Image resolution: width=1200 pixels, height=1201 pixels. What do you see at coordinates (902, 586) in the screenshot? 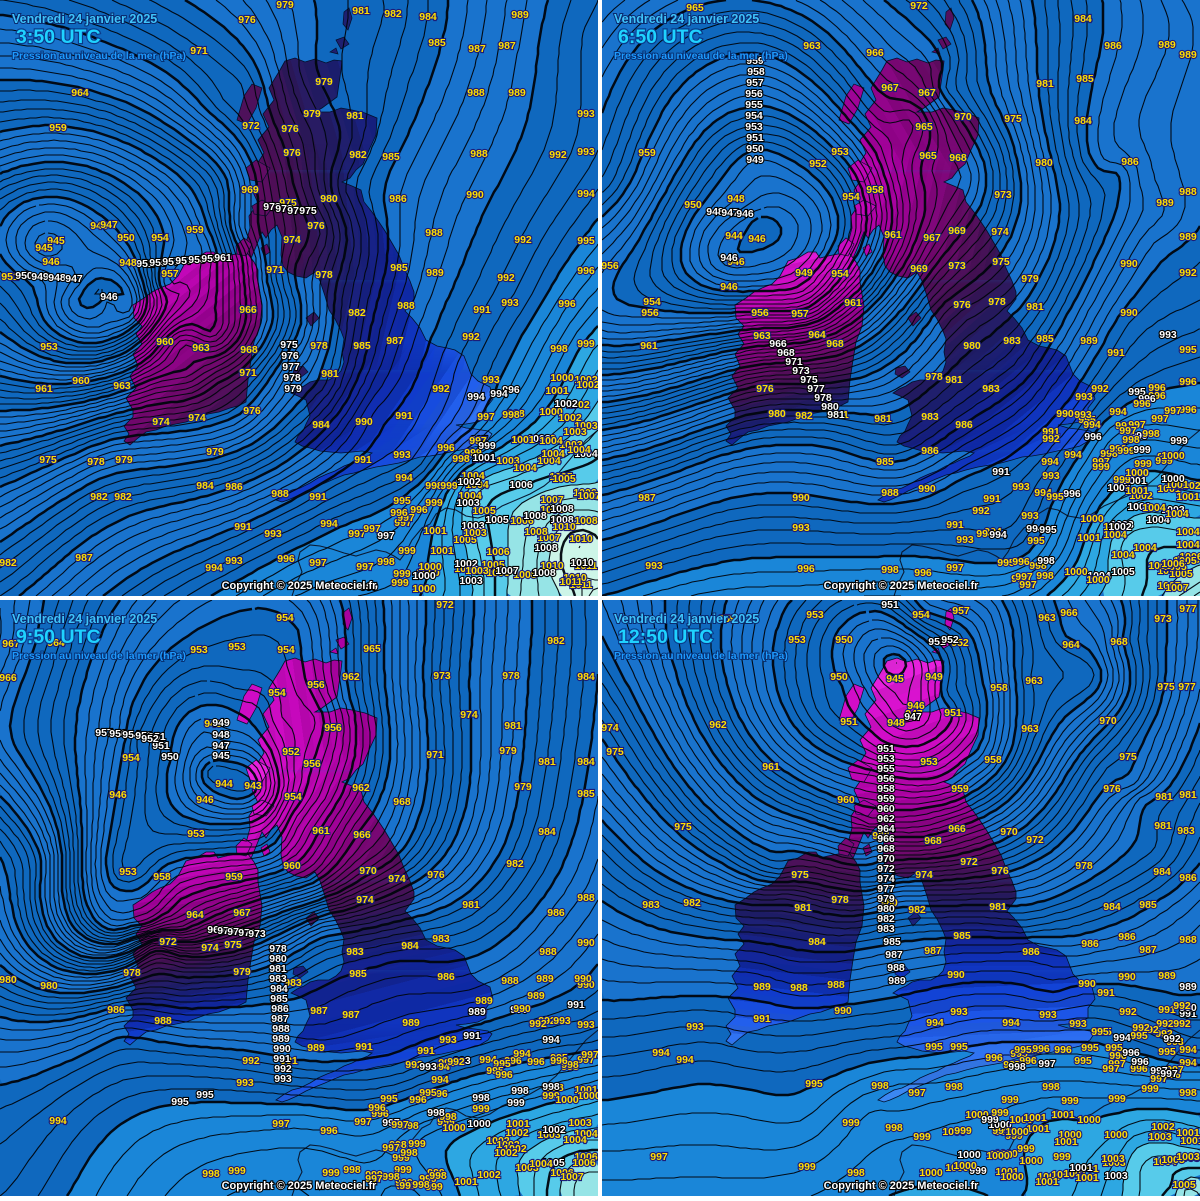
I see `svg-text: Copyright © 2025 Meteociel.fr` at bounding box center [902, 586].